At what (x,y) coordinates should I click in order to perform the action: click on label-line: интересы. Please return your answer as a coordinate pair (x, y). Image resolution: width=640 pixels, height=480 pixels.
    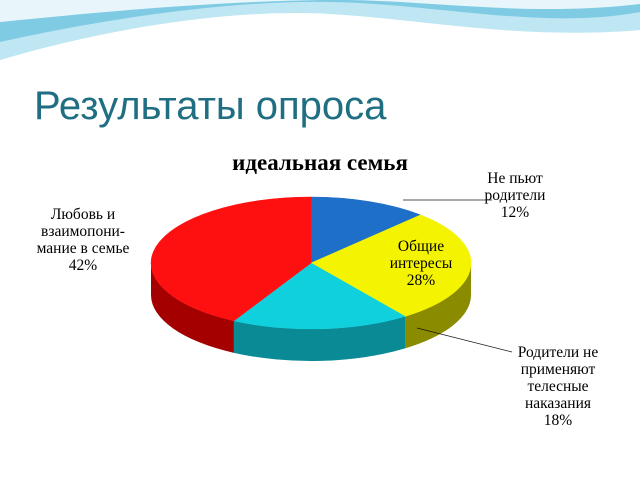
    Looking at the image, I should click on (421, 263).